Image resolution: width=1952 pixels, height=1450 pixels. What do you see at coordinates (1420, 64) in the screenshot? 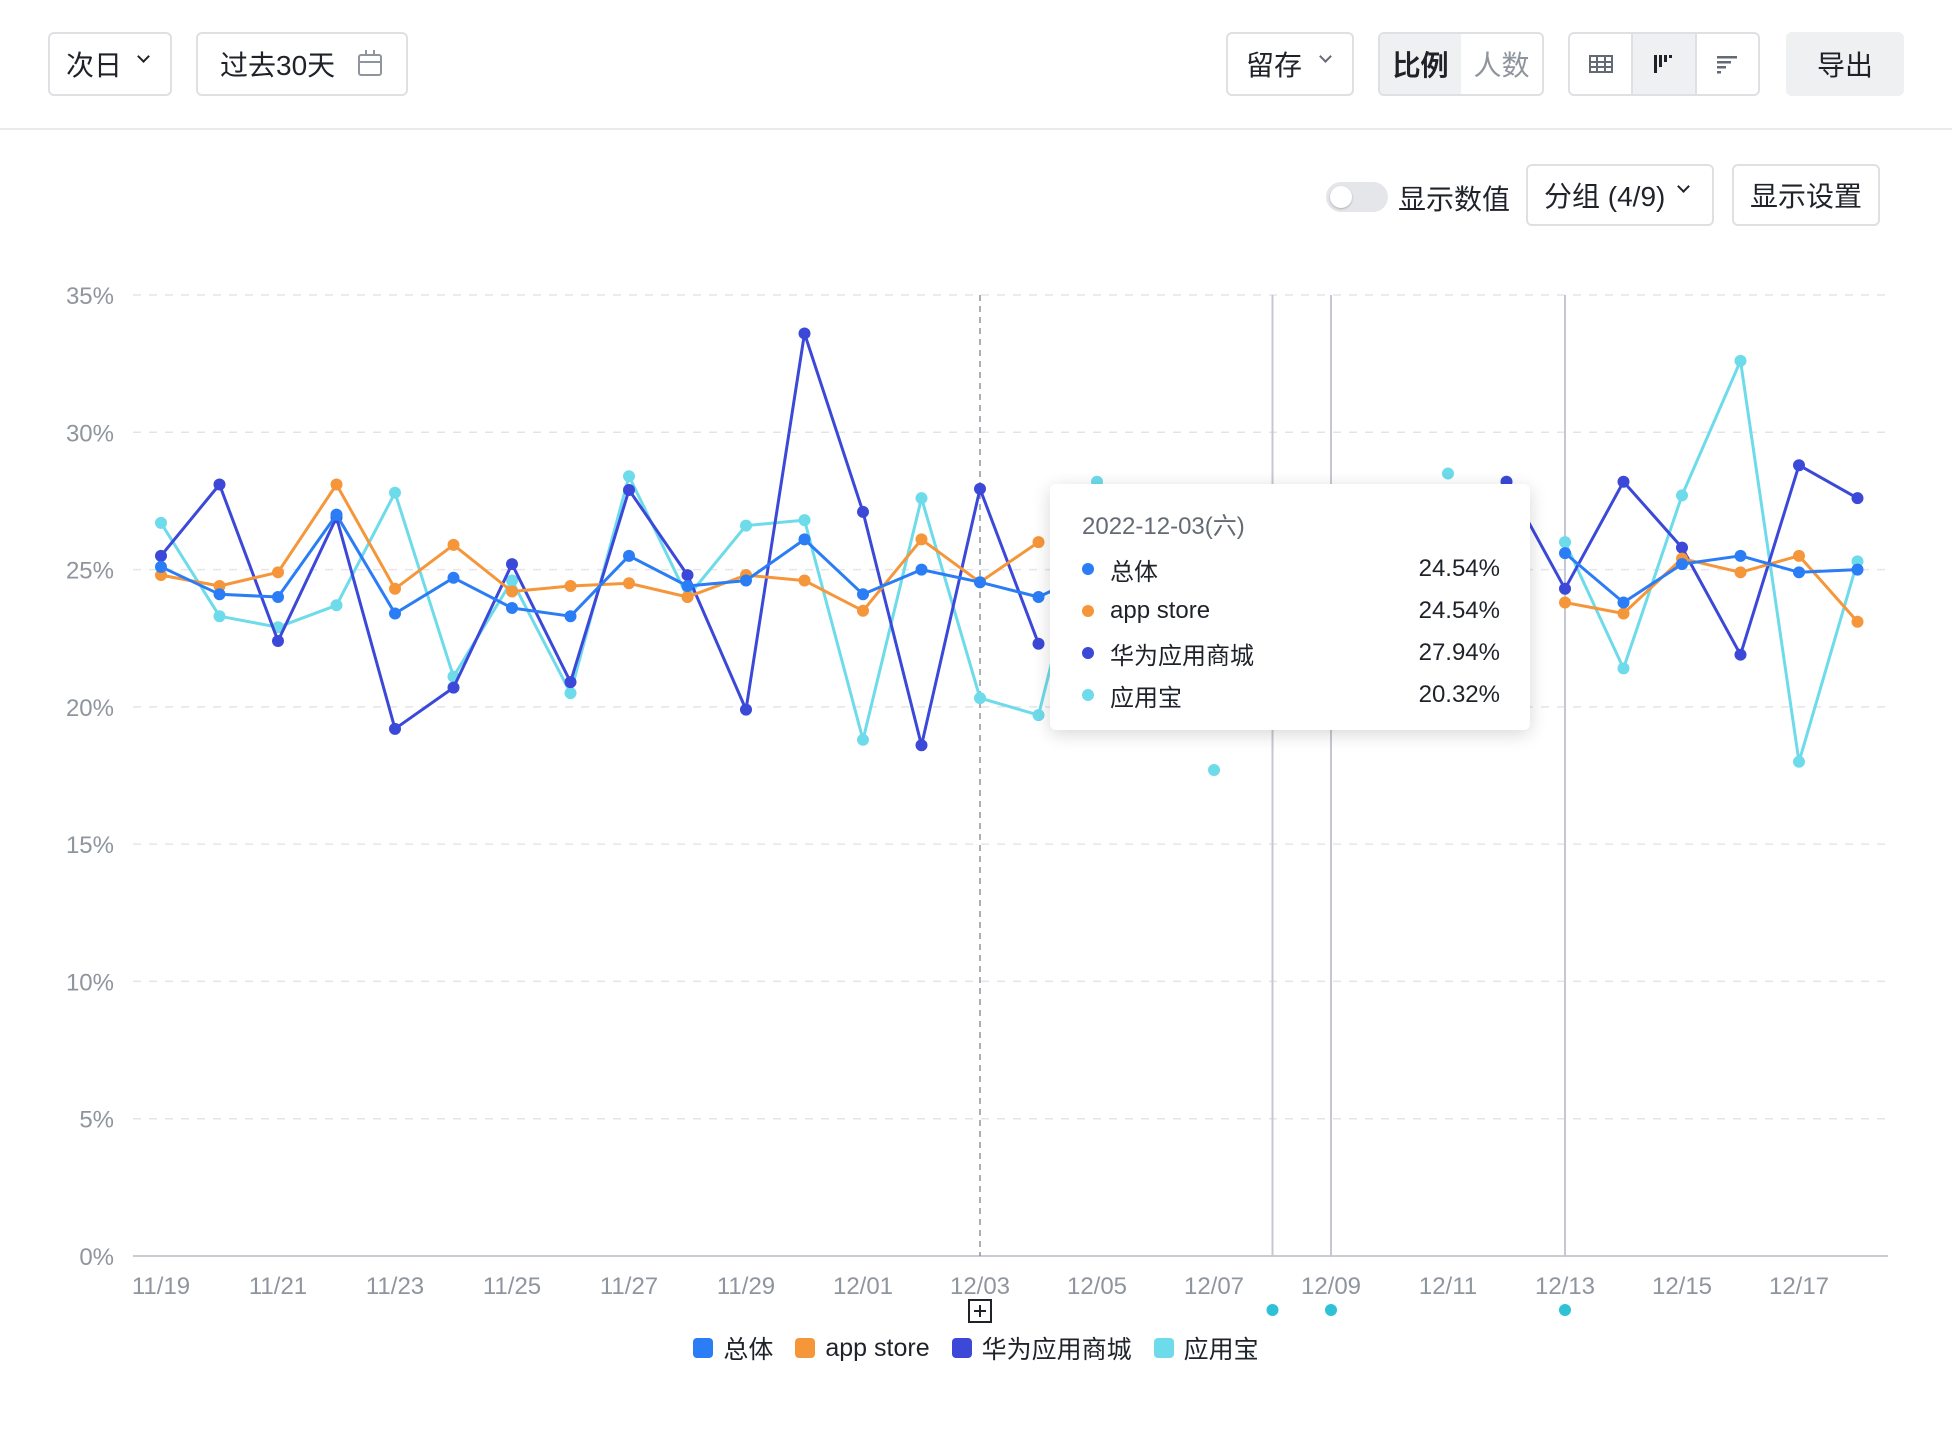
I see `mode-ratio-button: 比例` at bounding box center [1420, 64].